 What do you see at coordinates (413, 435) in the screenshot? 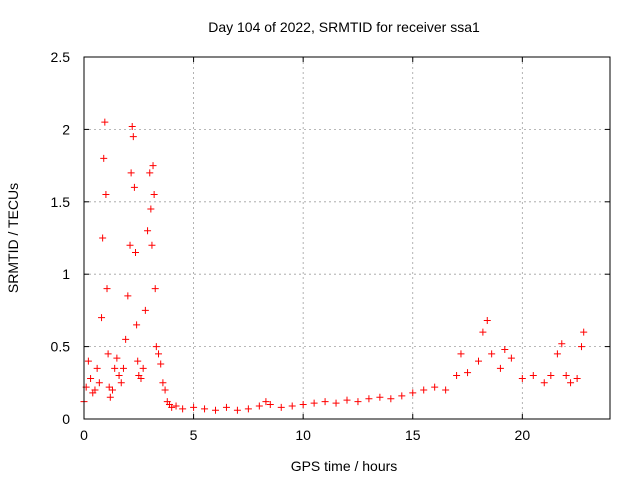
I see `x-tick-label: 15` at bounding box center [413, 435].